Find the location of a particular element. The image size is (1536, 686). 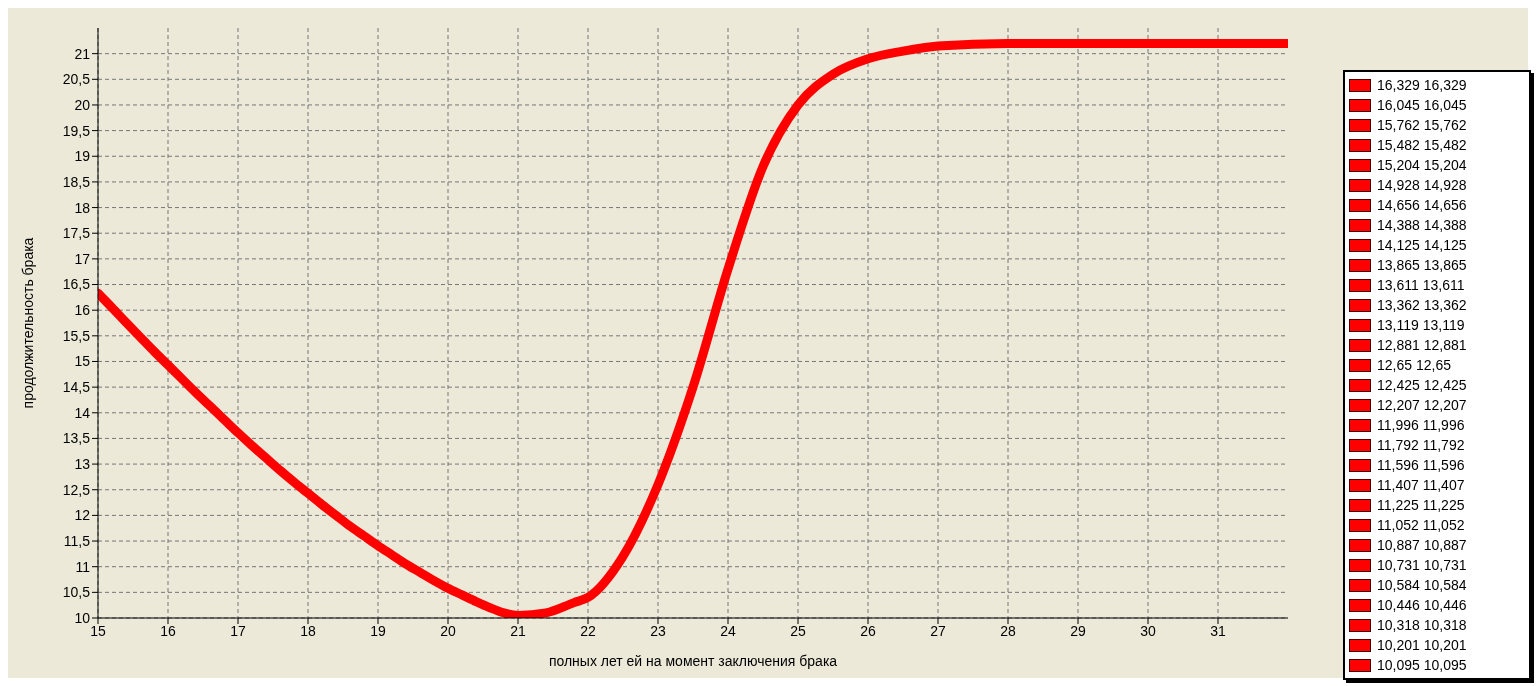

text: 12,65 12,65 is located at coordinates (1414, 365).